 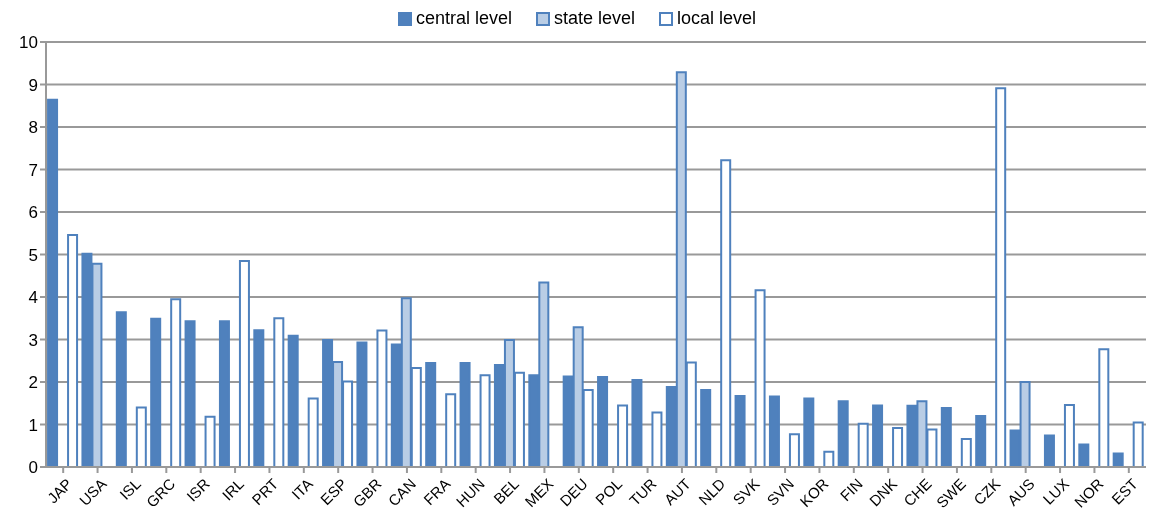 What do you see at coordinates (33, 425) in the screenshot?
I see `y-tick-label: 1` at bounding box center [33, 425].